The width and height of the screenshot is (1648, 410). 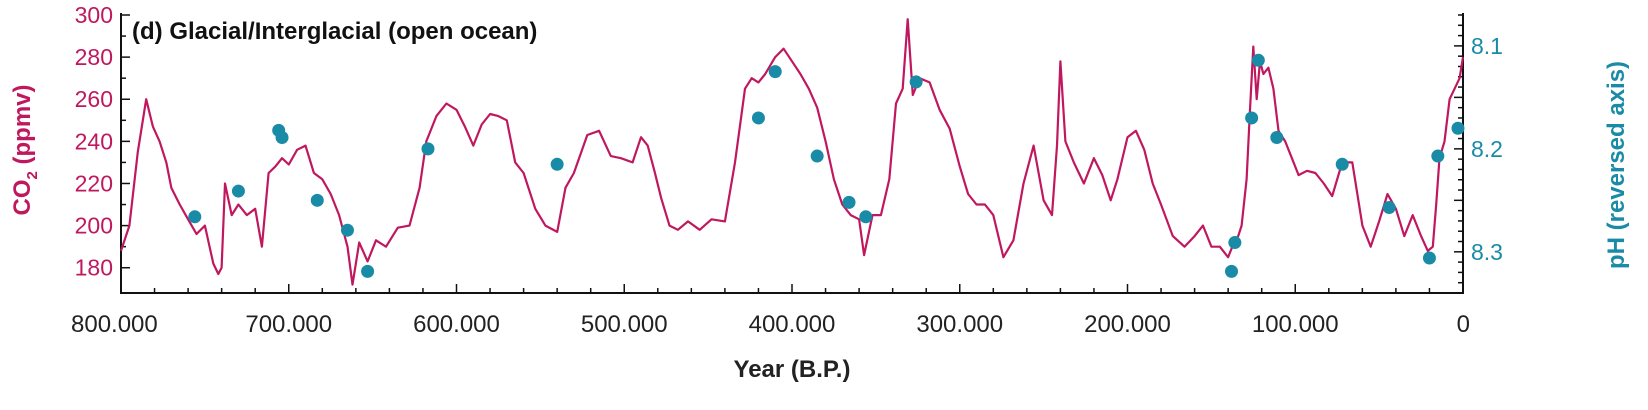 I want to click on x-axis-tick-label: 500.000, so click(x=624, y=324).